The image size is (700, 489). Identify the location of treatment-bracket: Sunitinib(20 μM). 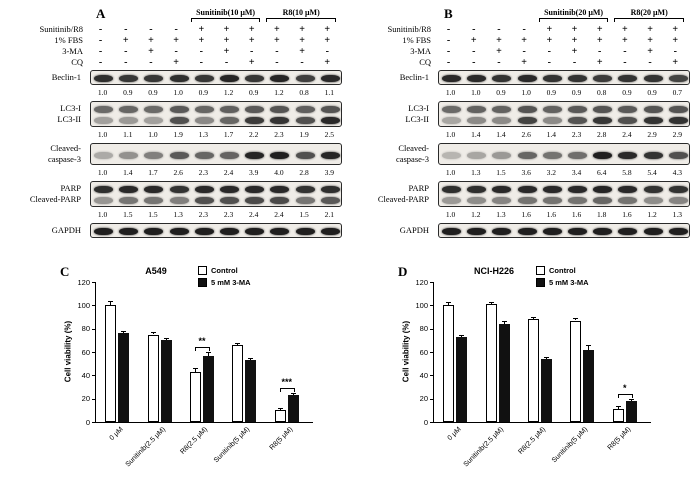
(573, 15).